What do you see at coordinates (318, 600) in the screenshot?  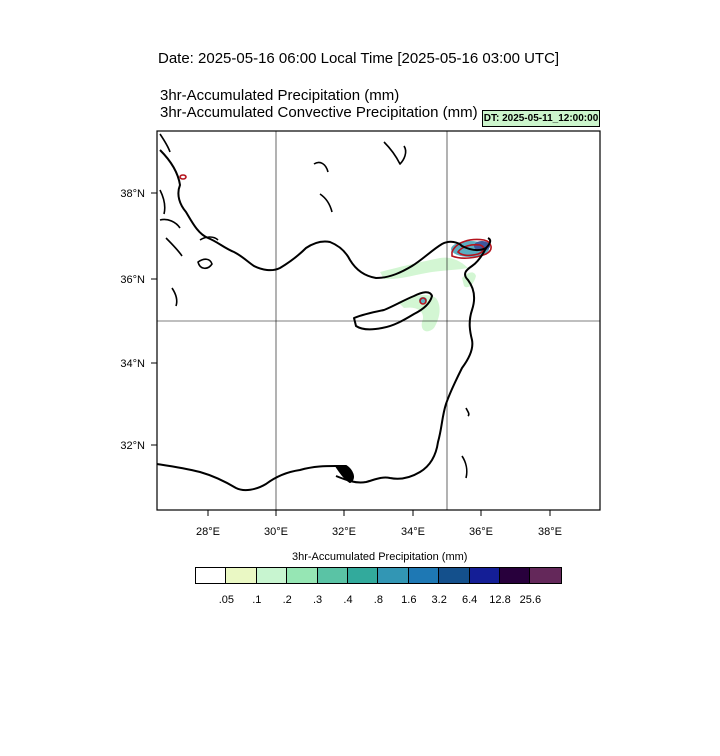 I see `colorbar-label: .3` at bounding box center [318, 600].